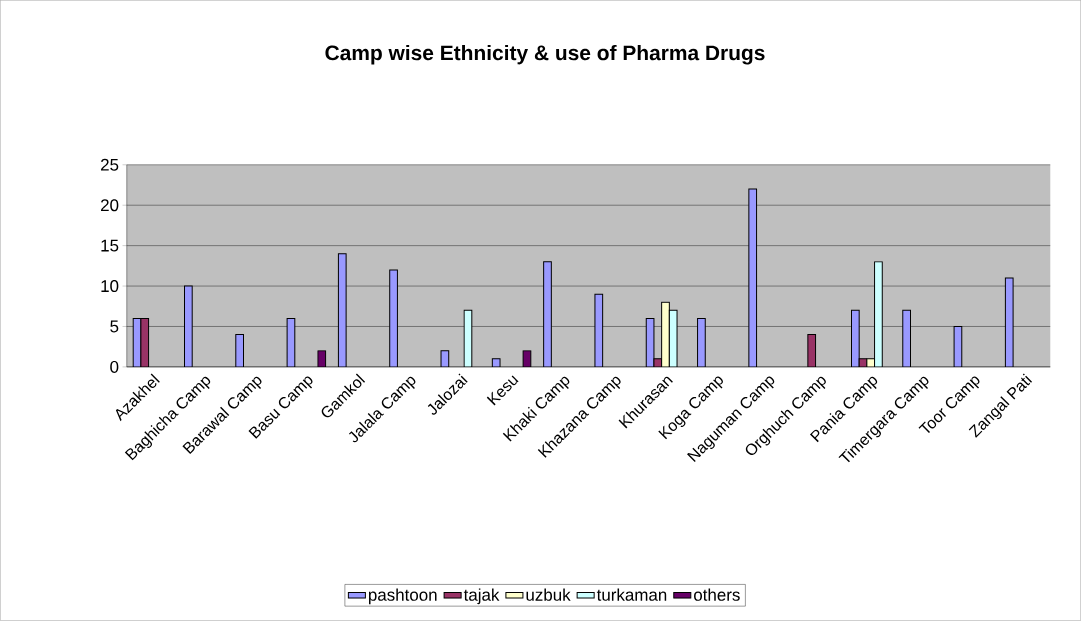 The width and height of the screenshot is (1081, 621). What do you see at coordinates (110, 245) in the screenshot?
I see `y-tick-label: 15` at bounding box center [110, 245].